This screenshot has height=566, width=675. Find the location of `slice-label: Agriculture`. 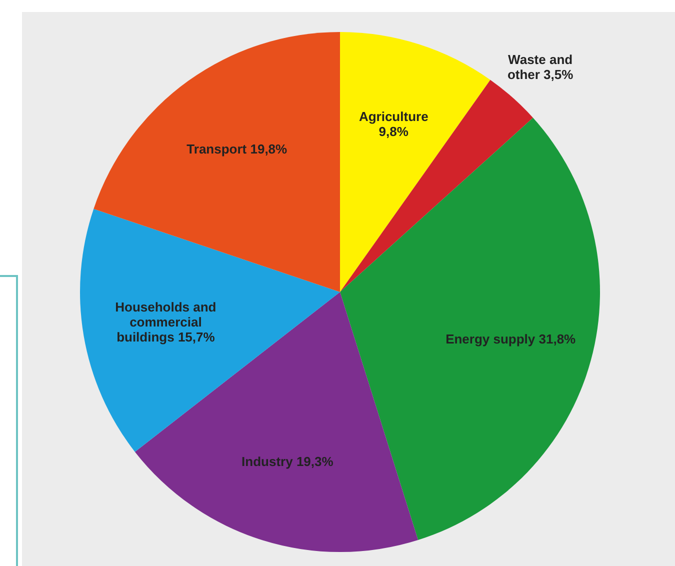

slice-label: Agriculture is located at coordinates (393, 116).